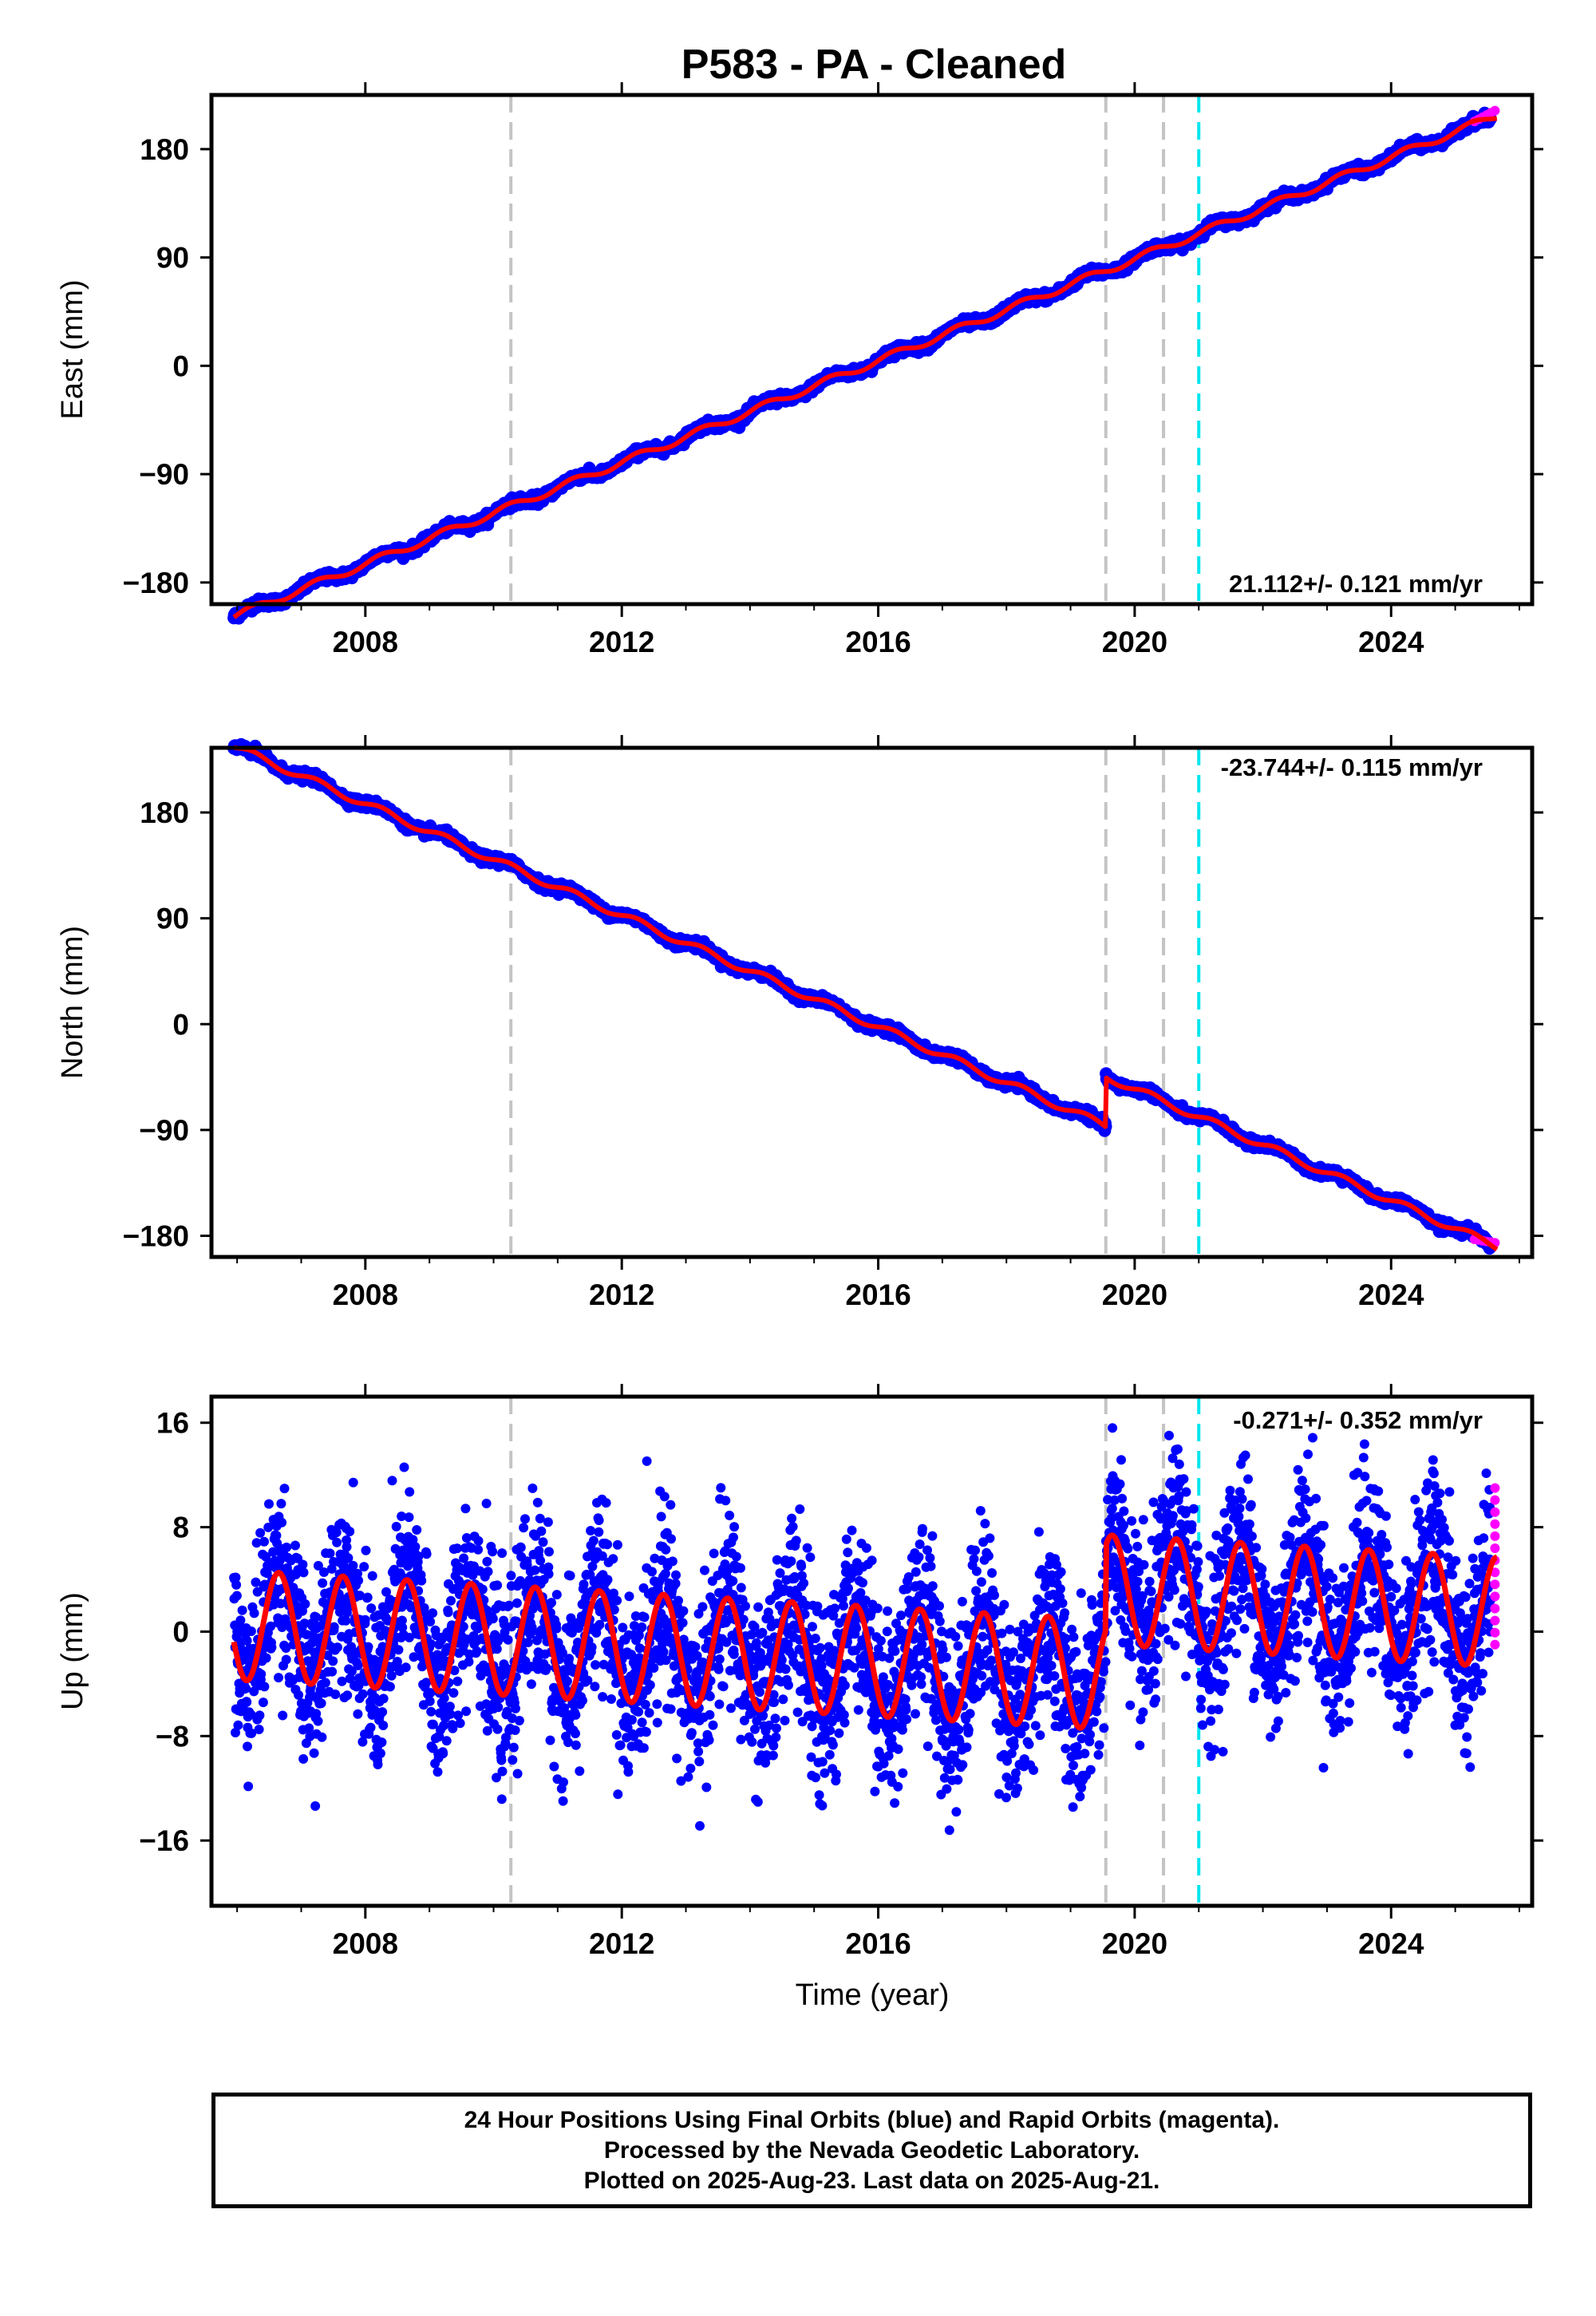 Image resolution: width=1596 pixels, height=2316 pixels. I want to click on east-x-tick-label: 2024, so click(1391, 642).